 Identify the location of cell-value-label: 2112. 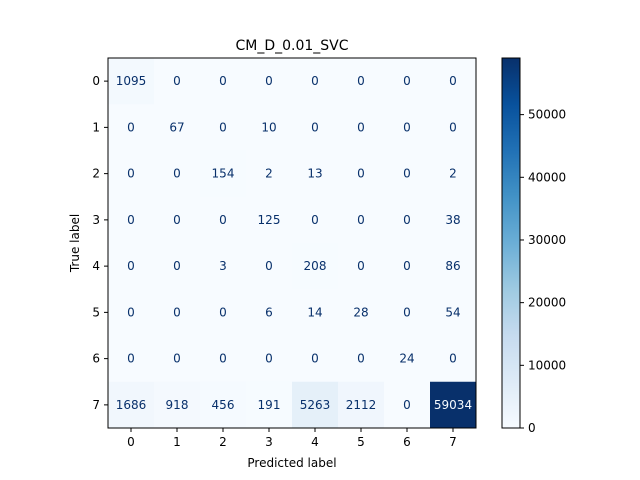
(361, 405).